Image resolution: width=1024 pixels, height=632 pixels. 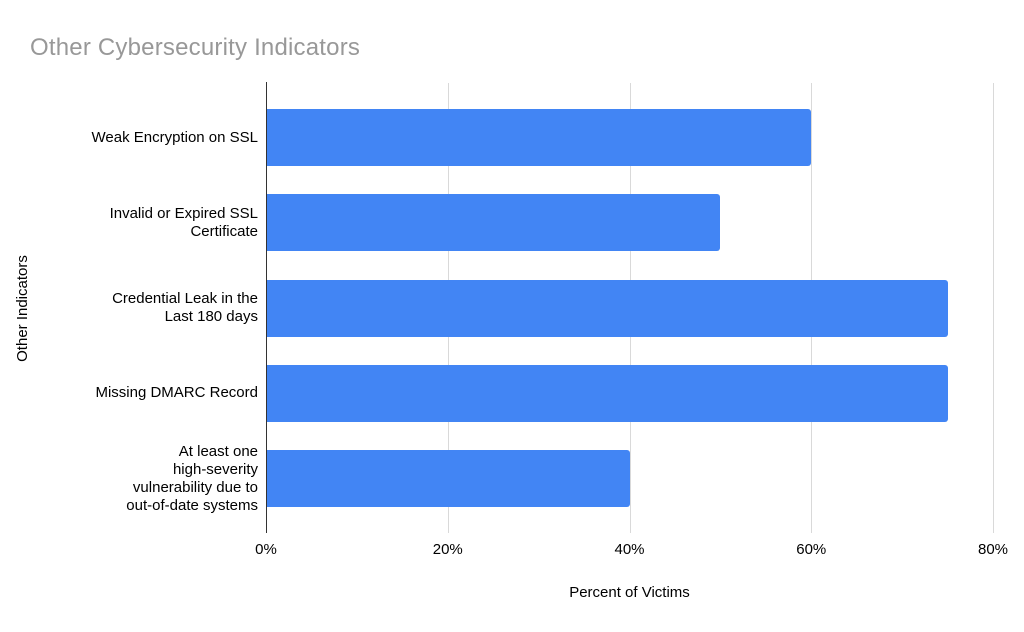 I want to click on bar-weak-encryption-on-ssl, so click(x=539, y=137).